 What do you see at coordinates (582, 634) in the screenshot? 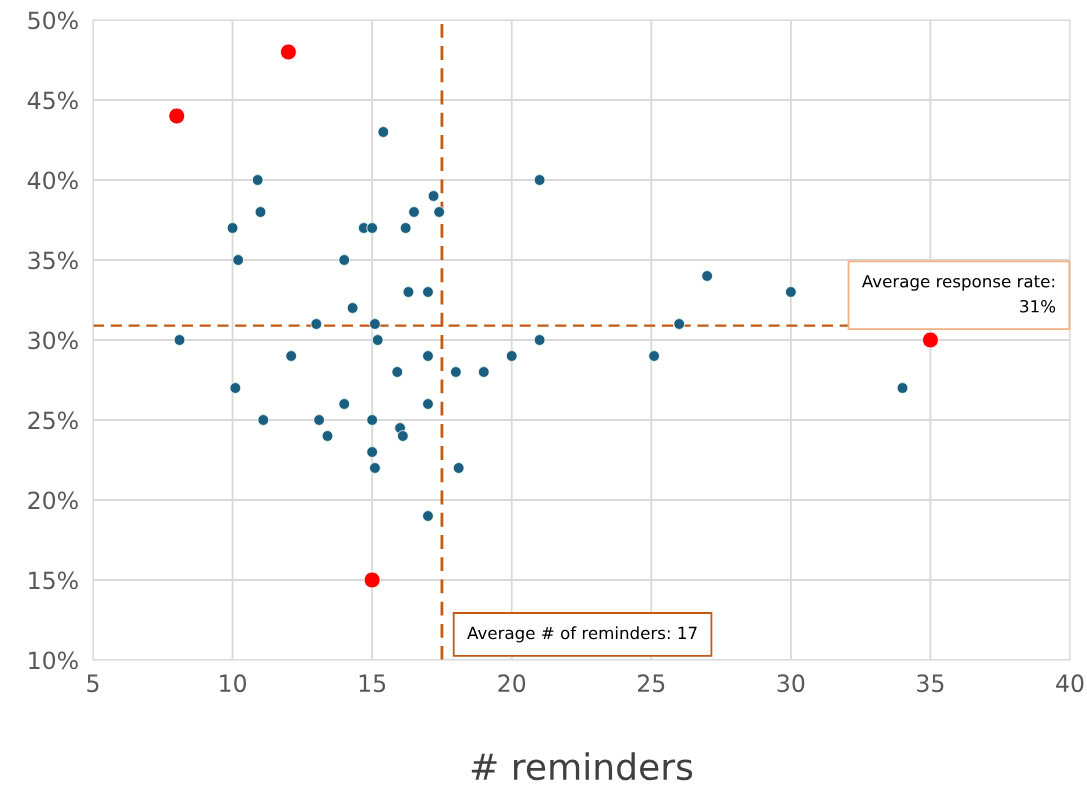
I see `ref-line-label: Average # of reminders: 17` at bounding box center [582, 634].